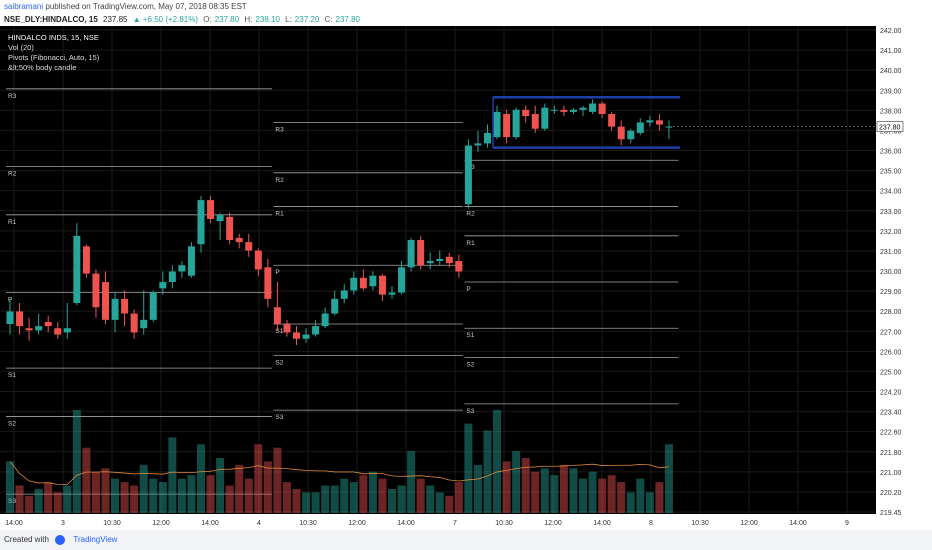  What do you see at coordinates (466, 540) in the screenshot?
I see `footer-bar: Created with TradingView` at bounding box center [466, 540].